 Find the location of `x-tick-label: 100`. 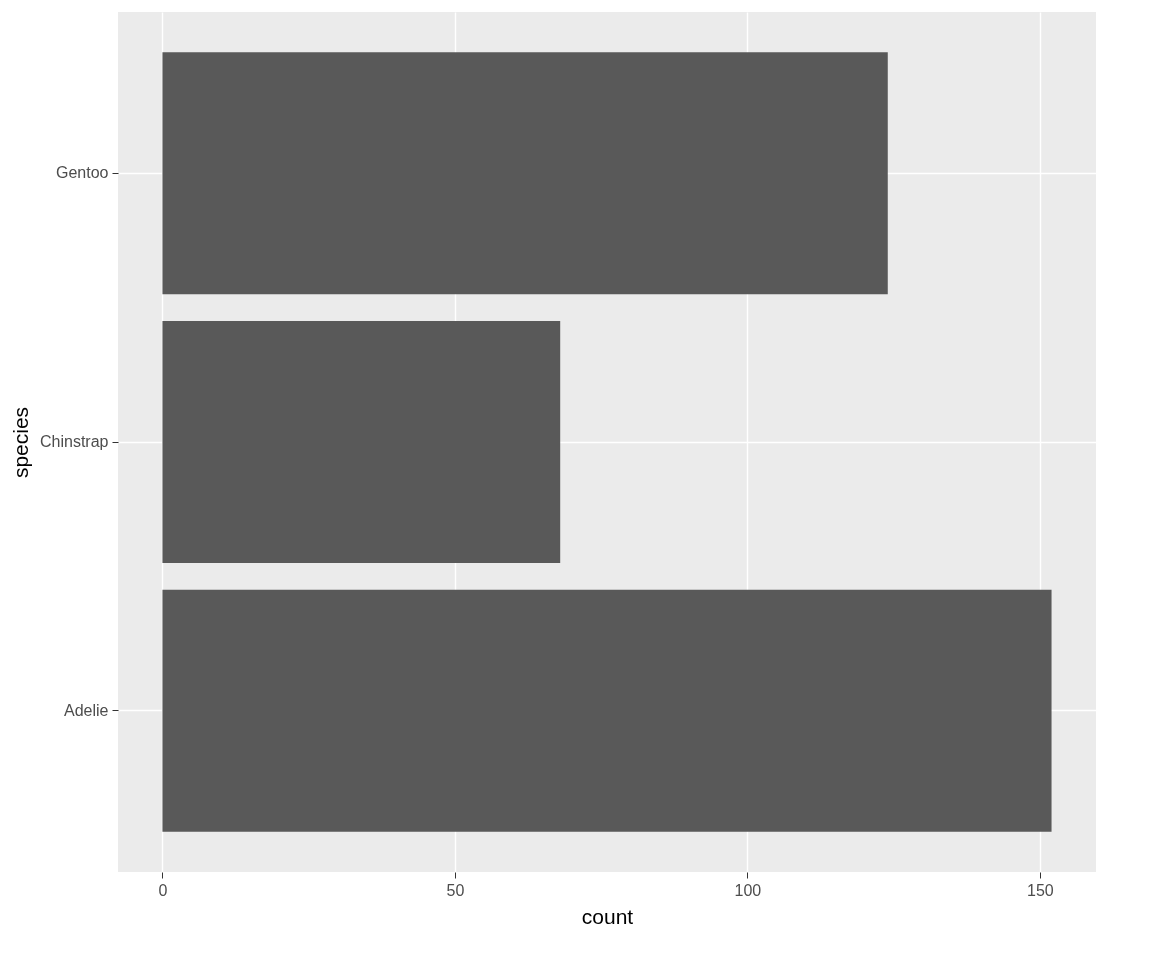

x-tick-label: 100 is located at coordinates (748, 890).